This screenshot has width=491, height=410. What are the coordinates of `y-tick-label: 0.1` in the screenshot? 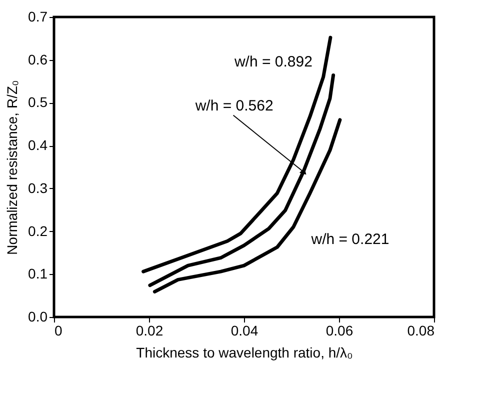 It's located at (38, 274).